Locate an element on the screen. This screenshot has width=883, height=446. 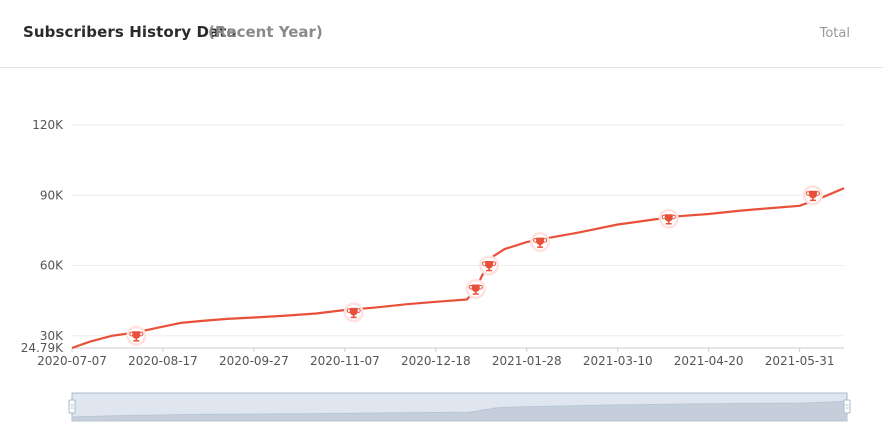
data-zoom-left-handle is located at coordinates (72, 406).